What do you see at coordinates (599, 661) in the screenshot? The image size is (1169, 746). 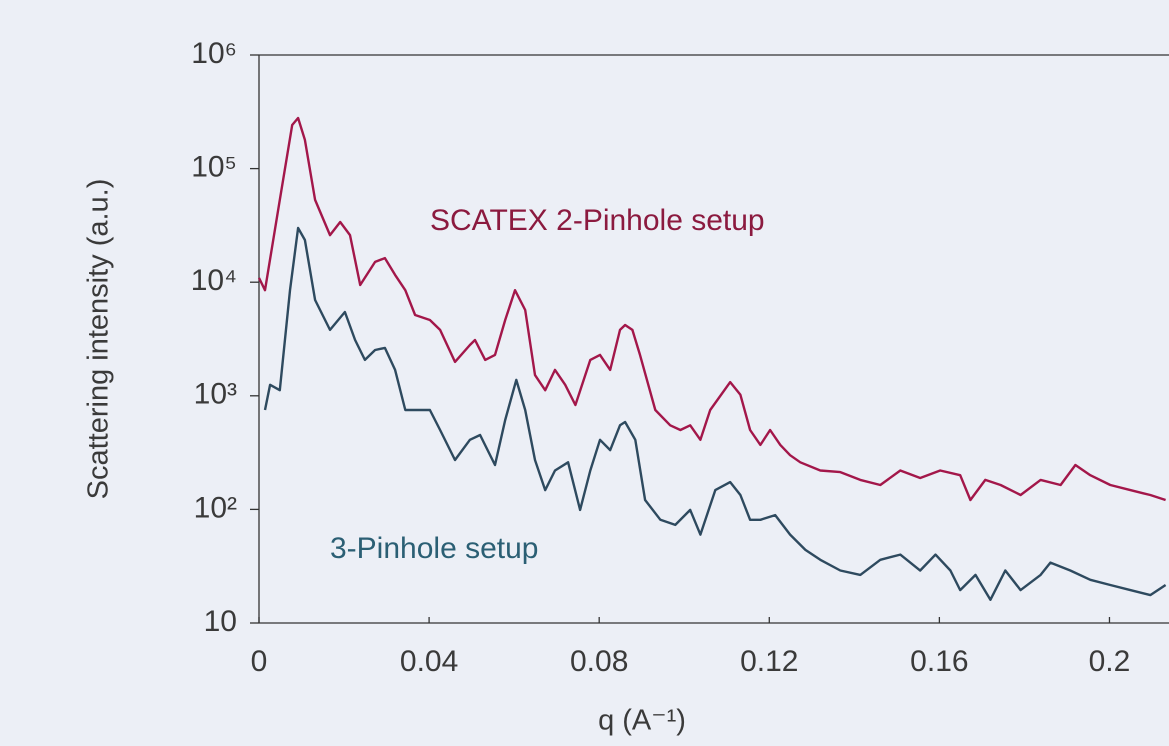 I see `x-tick-label: 0.08` at bounding box center [599, 661].